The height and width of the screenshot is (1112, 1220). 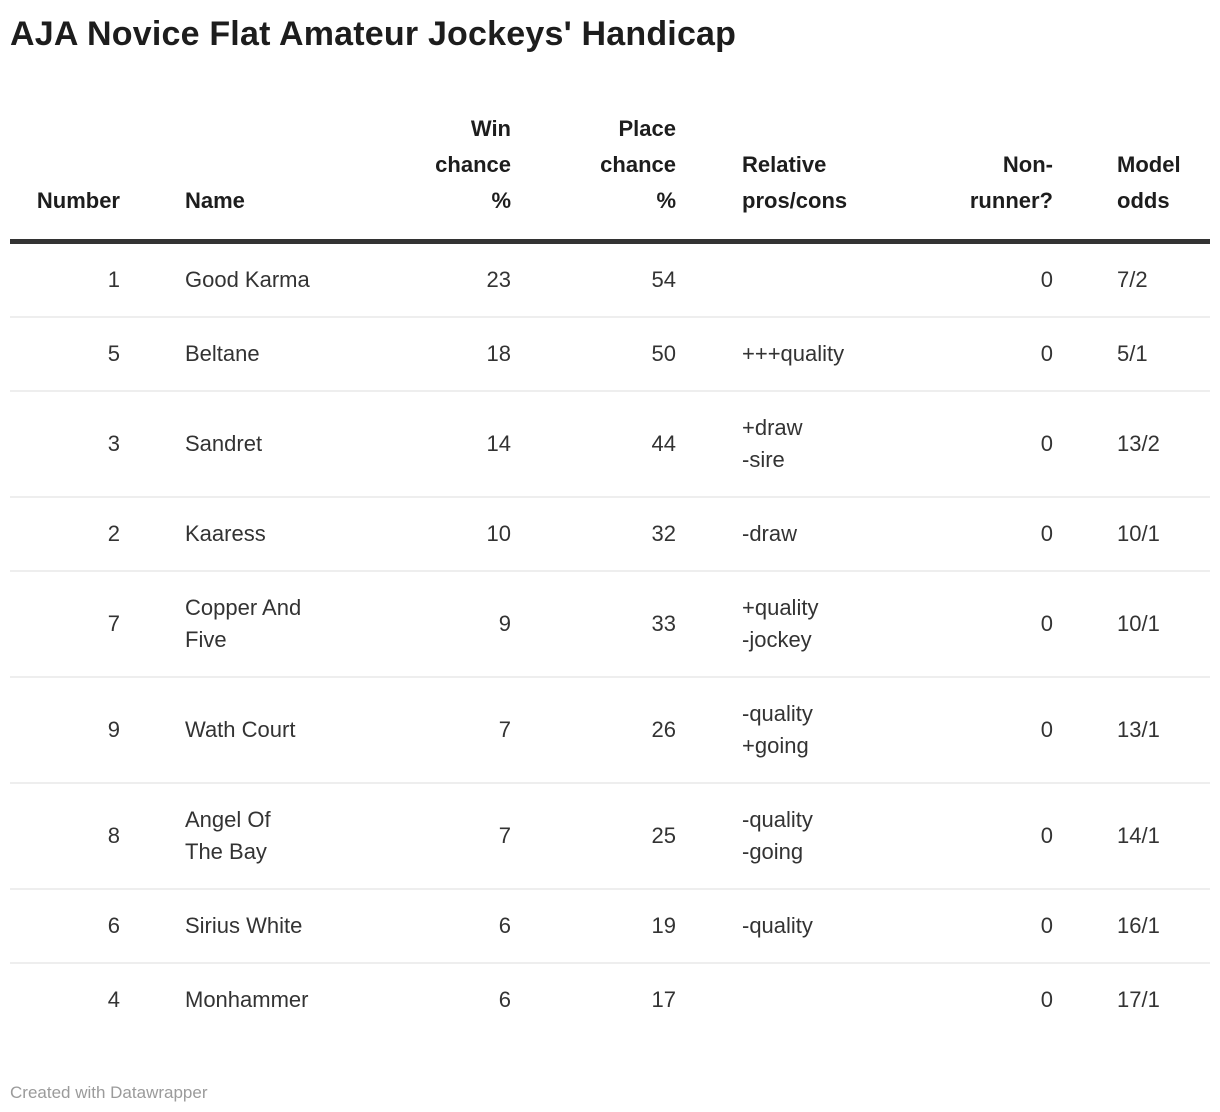 I want to click on cell-win: 9, so click(x=438, y=624).